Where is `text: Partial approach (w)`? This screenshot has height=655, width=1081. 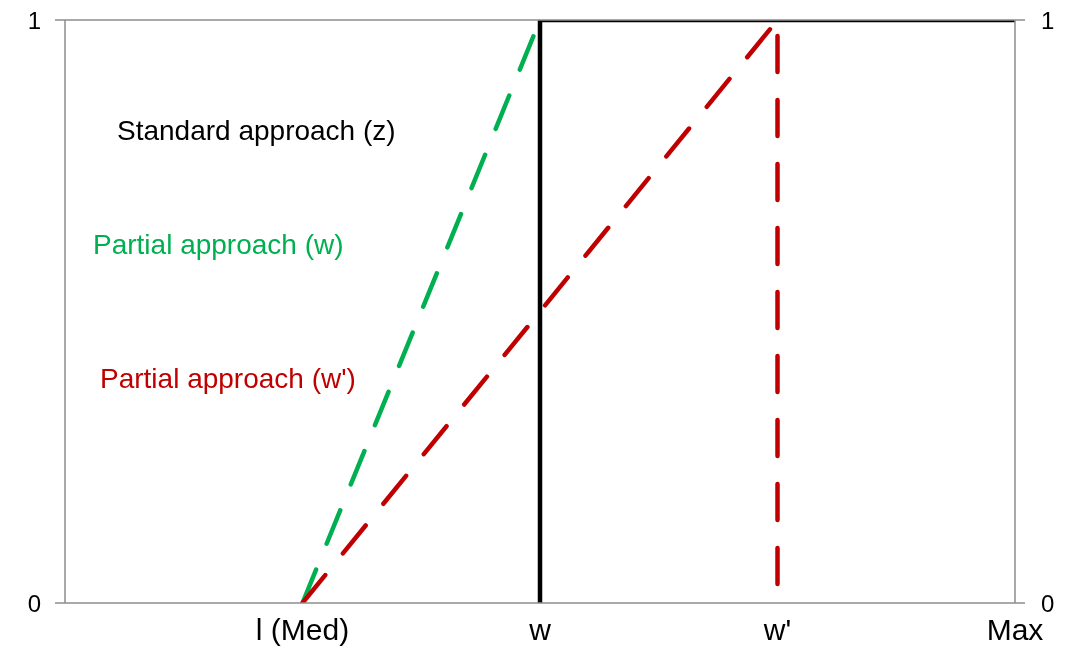 text: Partial approach (w) is located at coordinates (218, 245).